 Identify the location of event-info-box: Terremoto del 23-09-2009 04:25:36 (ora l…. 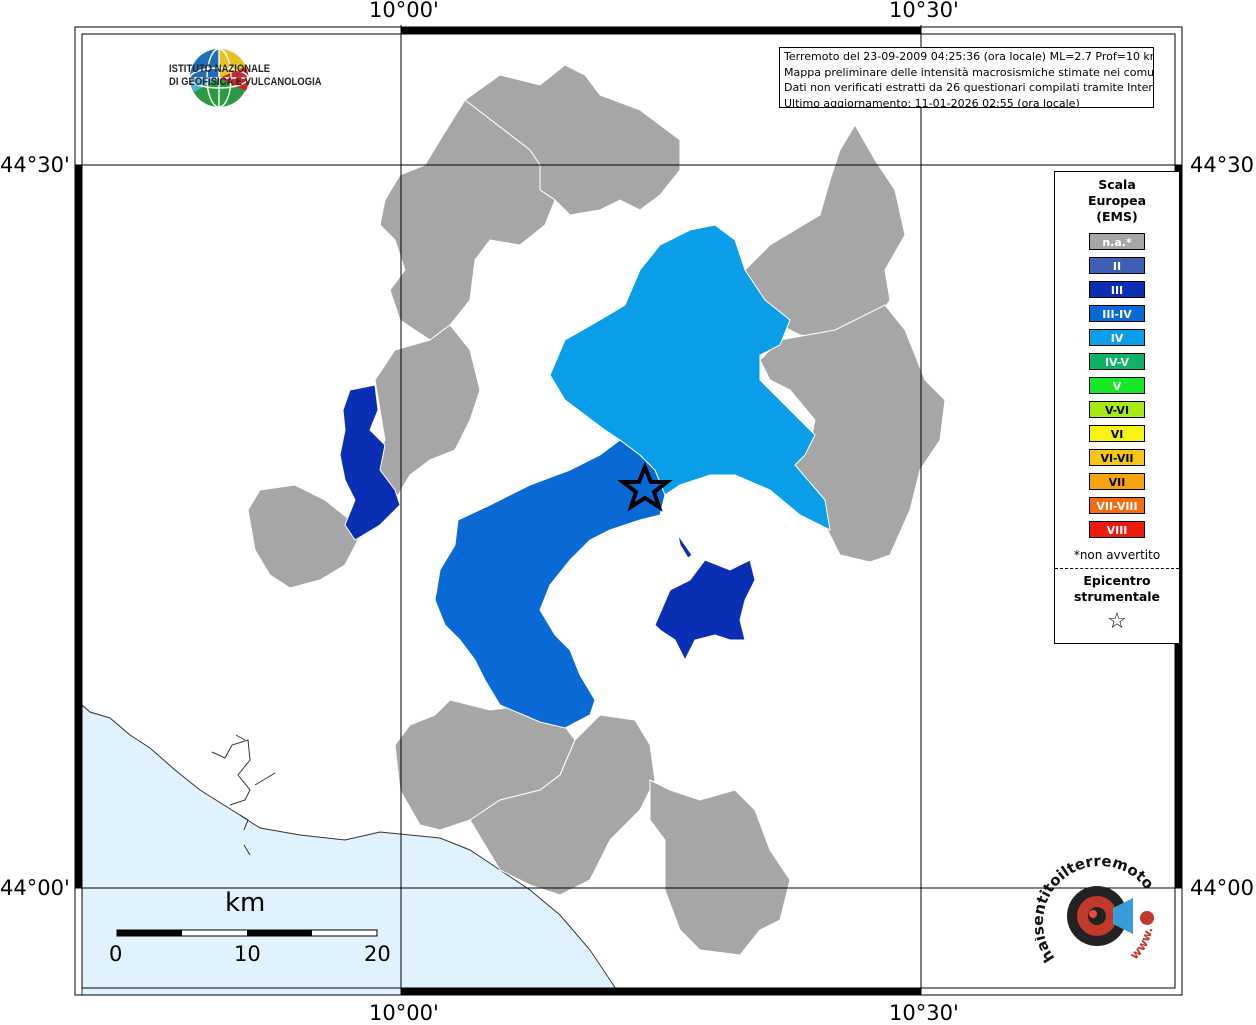
(966, 77).